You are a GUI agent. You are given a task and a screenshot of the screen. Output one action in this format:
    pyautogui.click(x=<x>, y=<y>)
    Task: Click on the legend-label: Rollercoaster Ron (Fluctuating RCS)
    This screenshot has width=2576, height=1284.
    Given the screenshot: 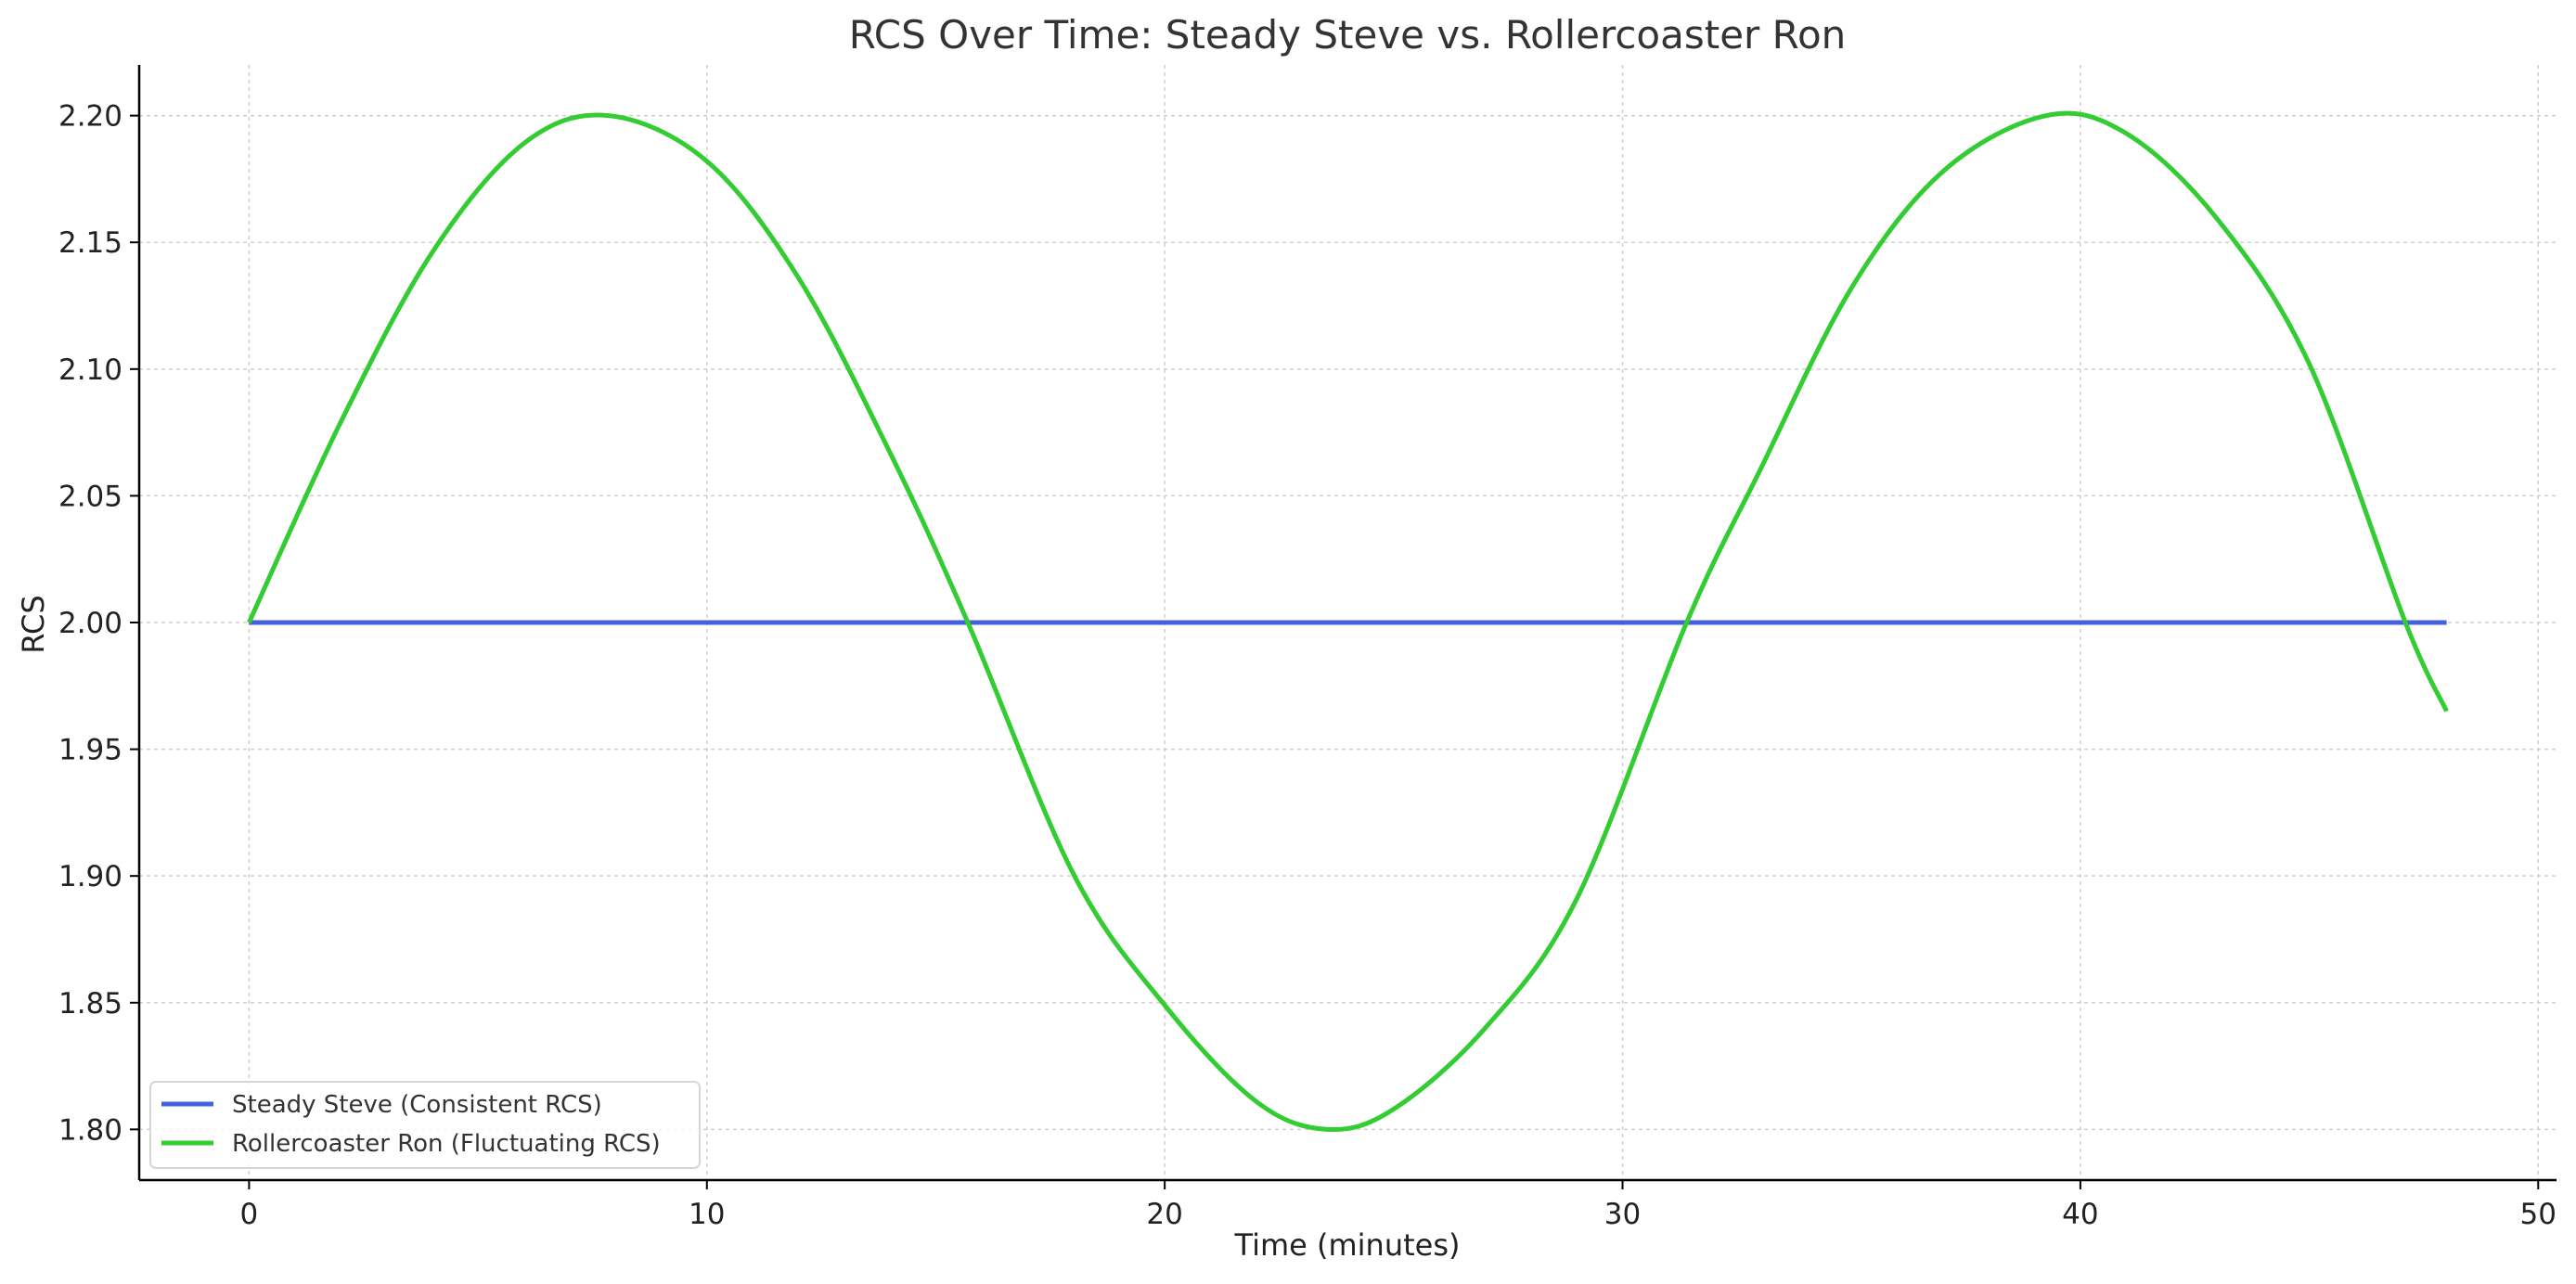 What is the action you would take?
    pyautogui.click(x=446, y=1144)
    